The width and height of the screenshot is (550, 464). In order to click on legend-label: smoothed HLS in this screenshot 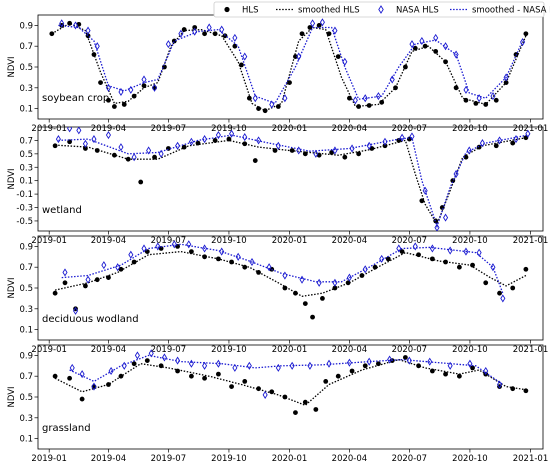, I will do `click(329, 11)`.